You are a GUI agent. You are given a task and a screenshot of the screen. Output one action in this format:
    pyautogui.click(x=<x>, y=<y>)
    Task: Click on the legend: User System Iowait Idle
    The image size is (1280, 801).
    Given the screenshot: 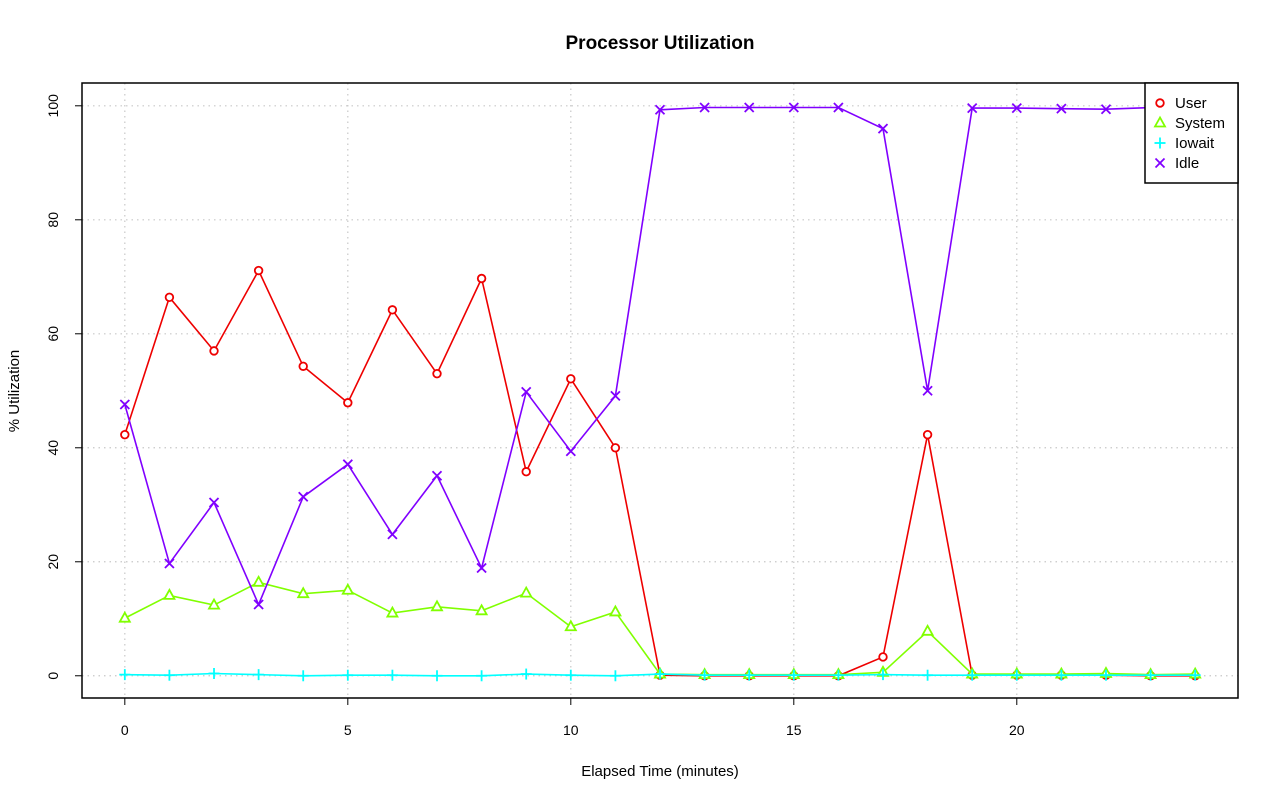 What is the action you would take?
    pyautogui.click(x=1191, y=133)
    